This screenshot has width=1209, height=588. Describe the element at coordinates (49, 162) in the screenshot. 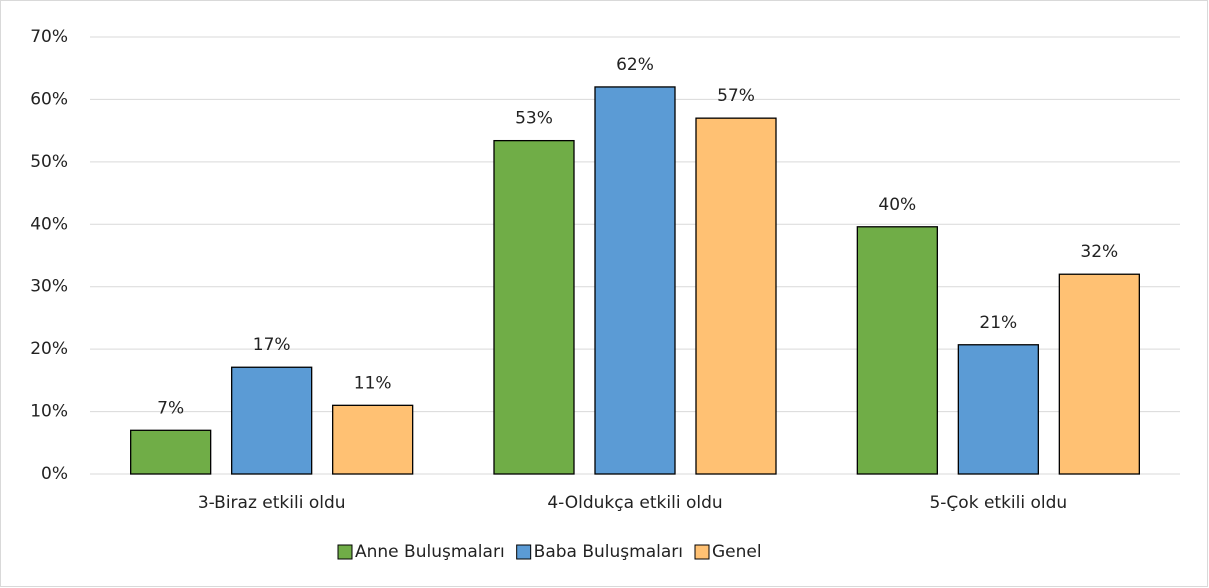

I see `y-tick-label: 50%` at that location.